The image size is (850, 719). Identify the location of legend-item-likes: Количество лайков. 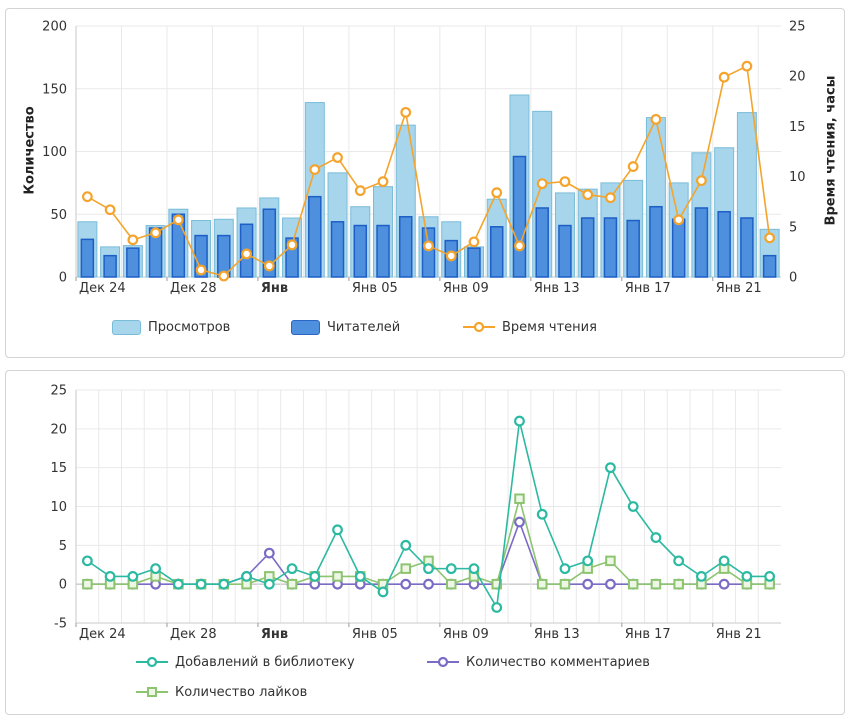
(221, 692).